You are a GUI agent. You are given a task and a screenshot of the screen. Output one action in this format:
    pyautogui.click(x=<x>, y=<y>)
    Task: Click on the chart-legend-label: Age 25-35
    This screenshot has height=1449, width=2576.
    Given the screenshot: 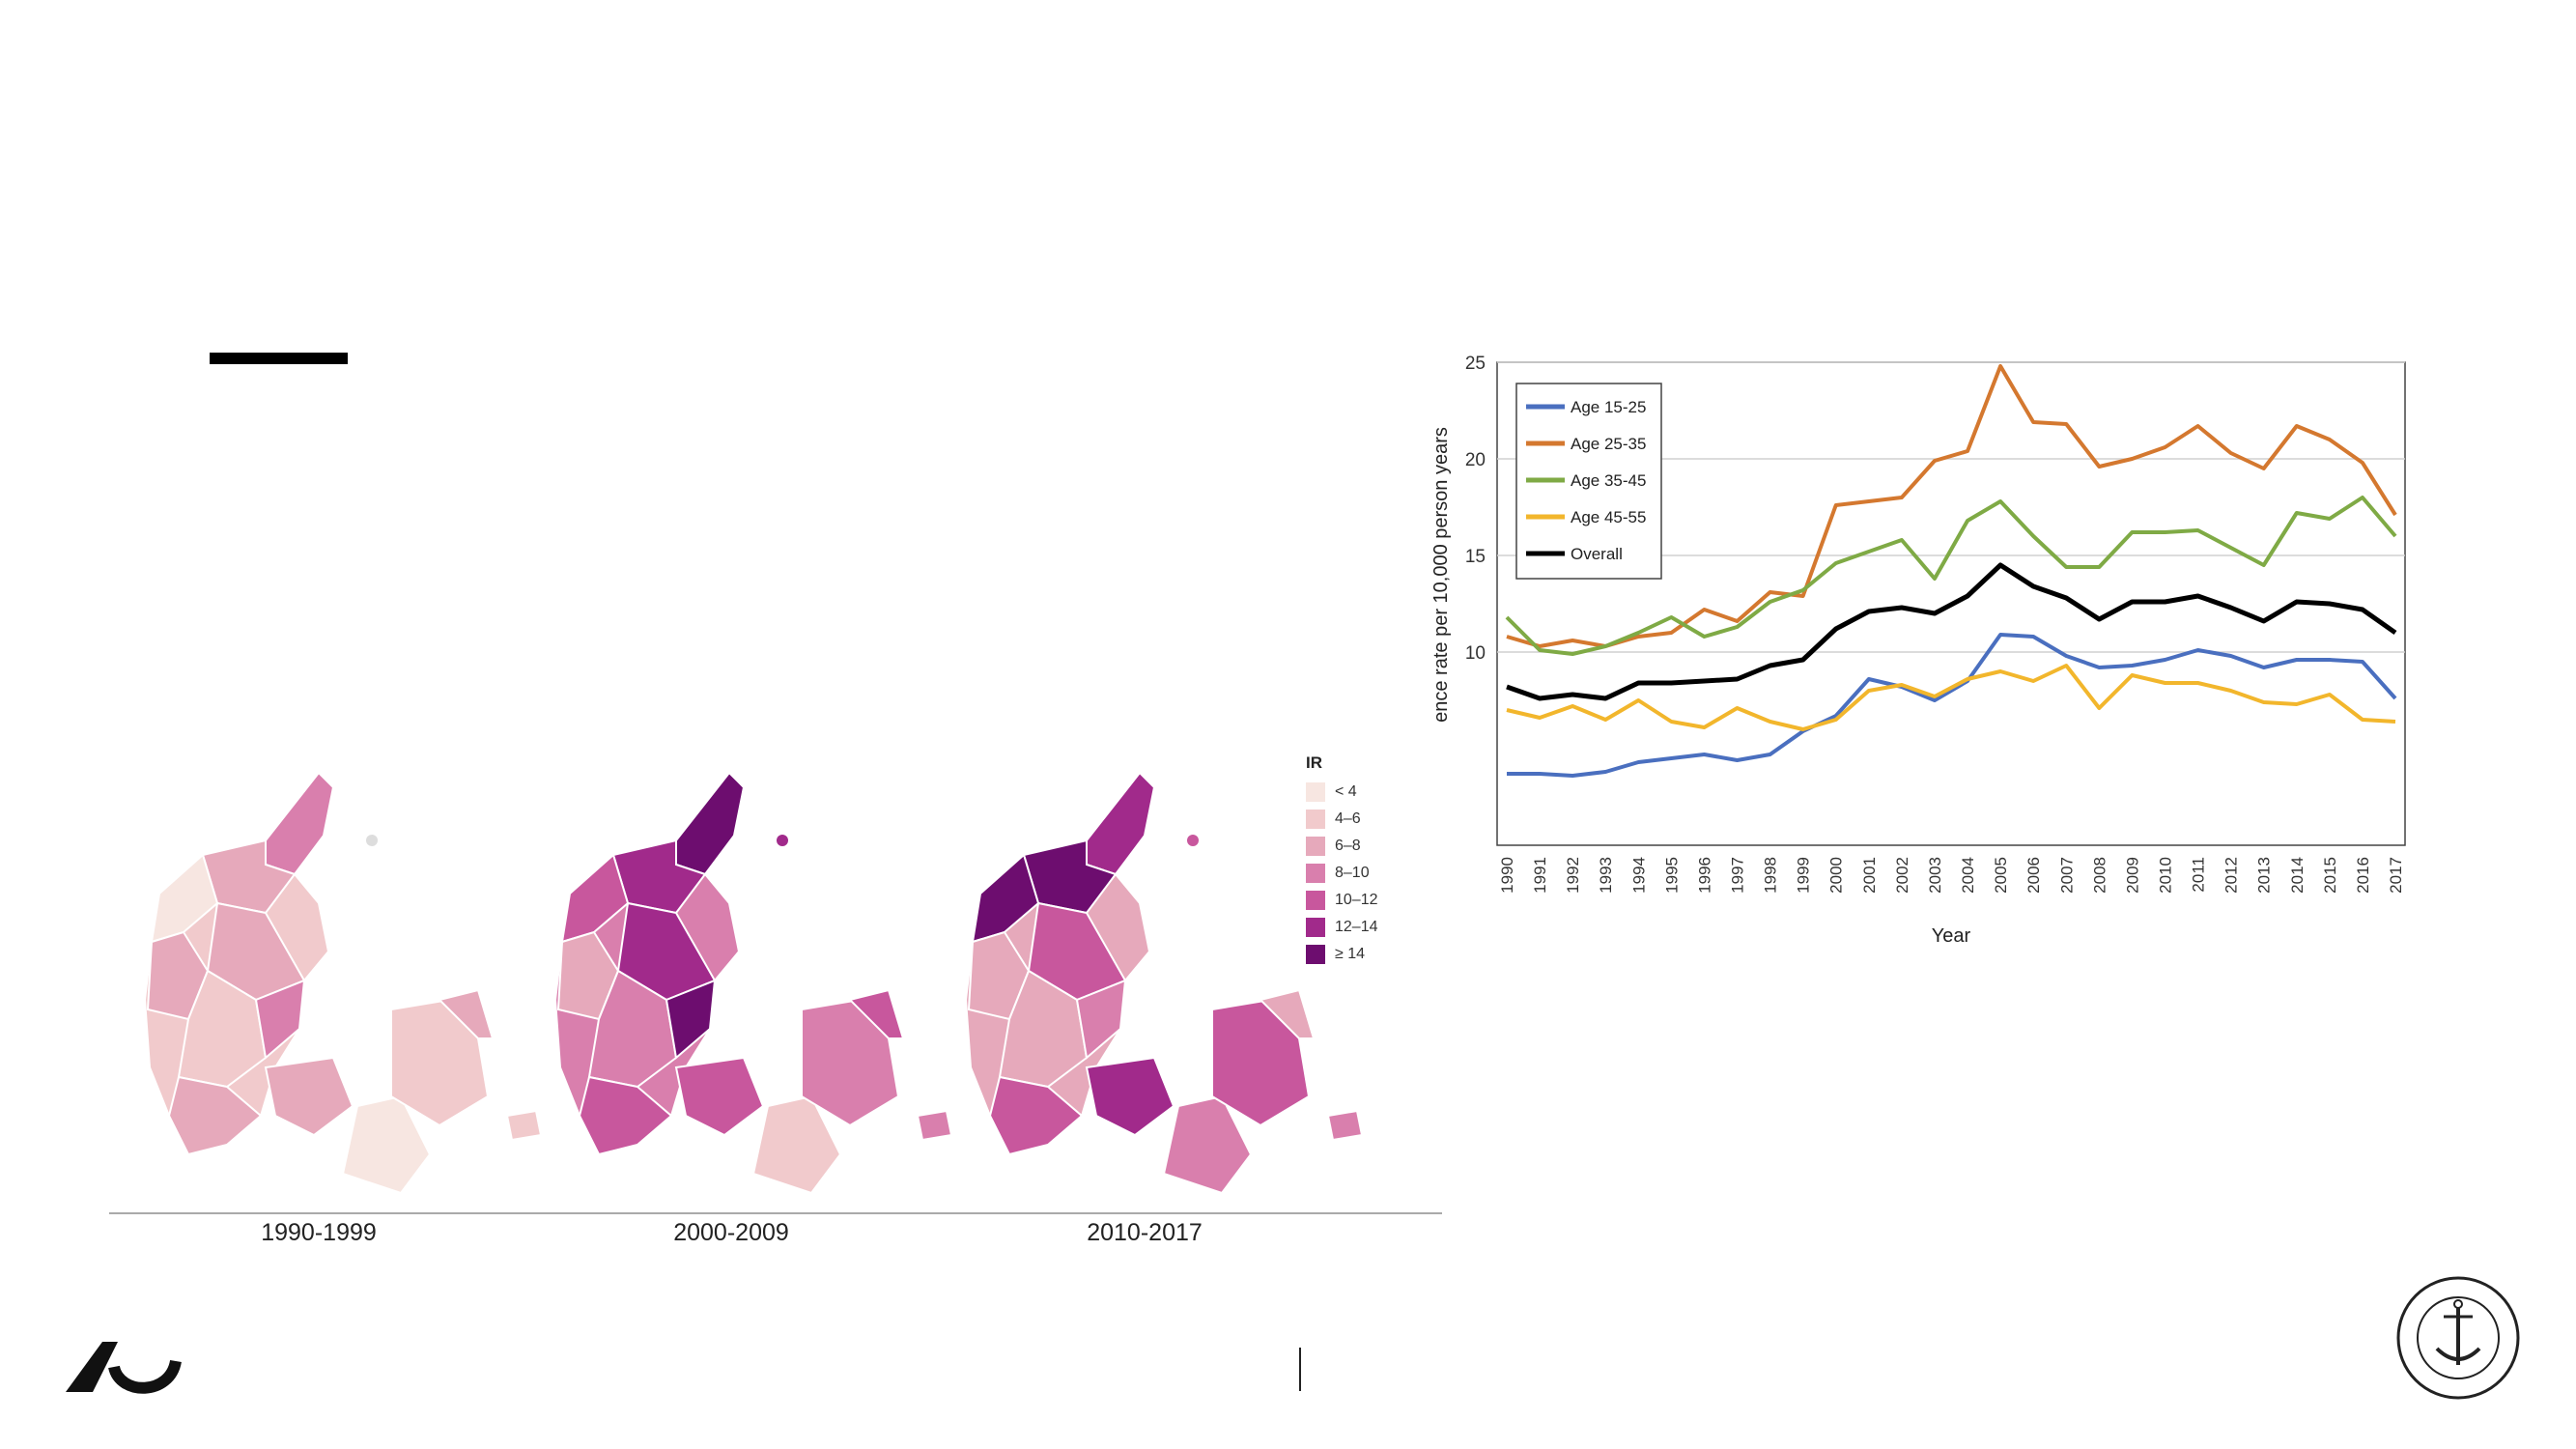 What is the action you would take?
    pyautogui.click(x=1608, y=444)
    